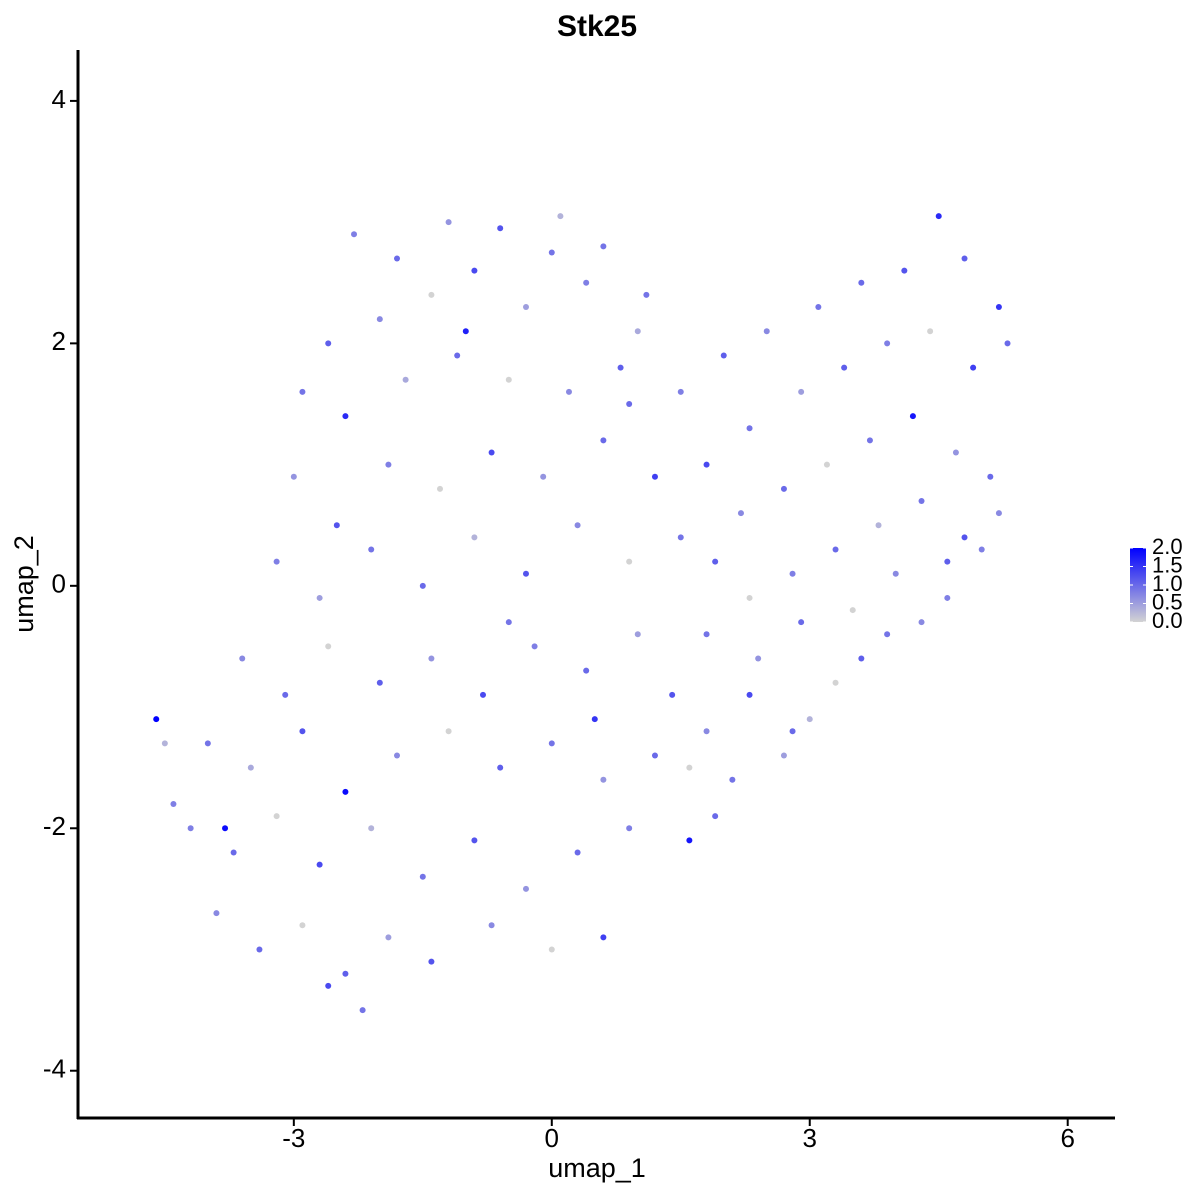 The image size is (1200, 1200). I want to click on colorbar-tick-label: 0.5, so click(1167, 601).